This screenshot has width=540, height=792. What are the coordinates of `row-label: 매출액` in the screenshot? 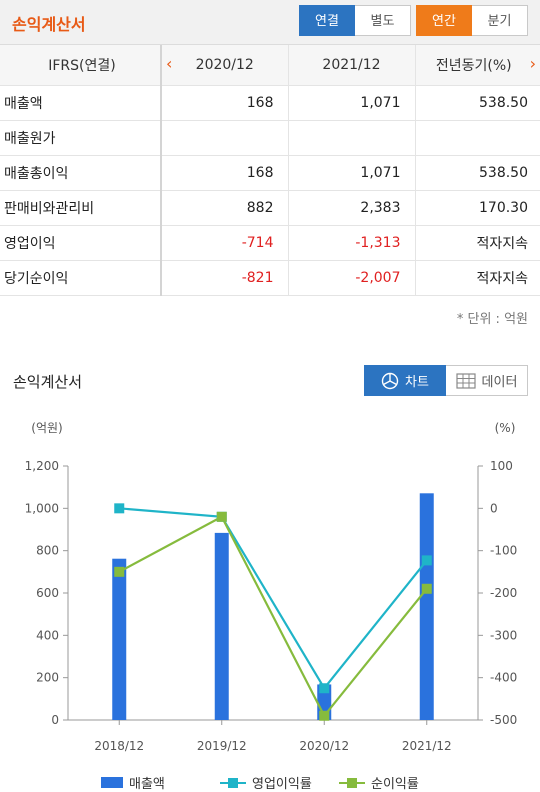 It's located at (81, 103).